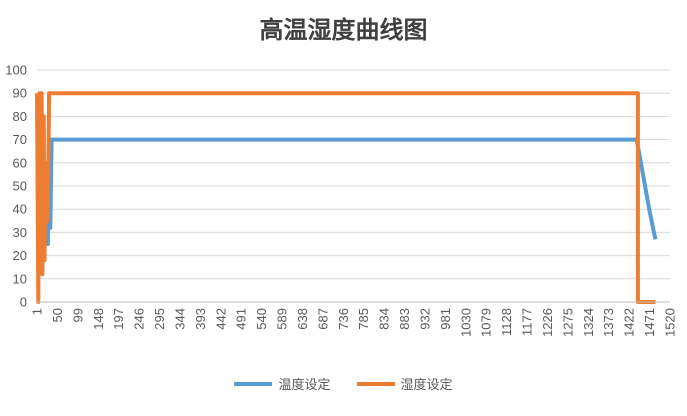  I want to click on x-tick-label: 1373, so click(608, 322).